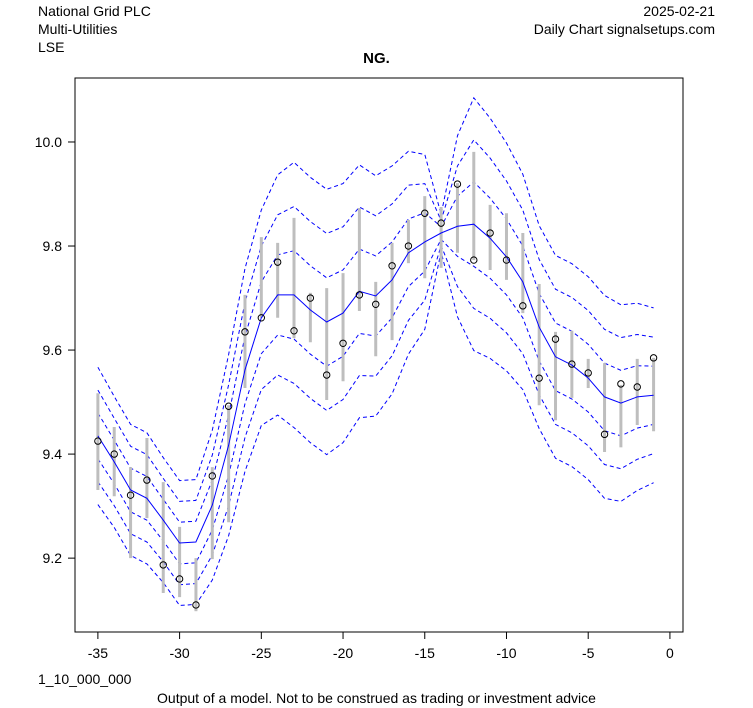  What do you see at coordinates (51, 47) in the screenshot?
I see `exchange-label: LSE` at bounding box center [51, 47].